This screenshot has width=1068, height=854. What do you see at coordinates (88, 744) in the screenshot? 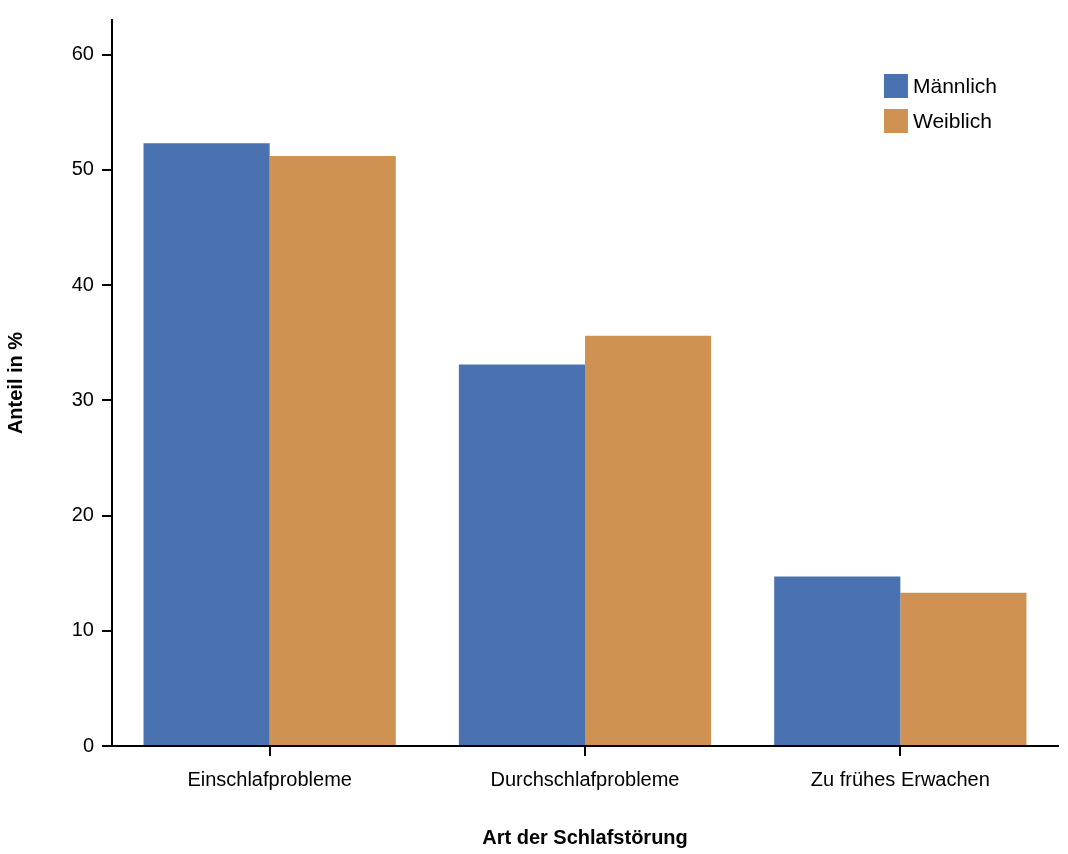
I see `y-tick-label: 0` at bounding box center [88, 744].